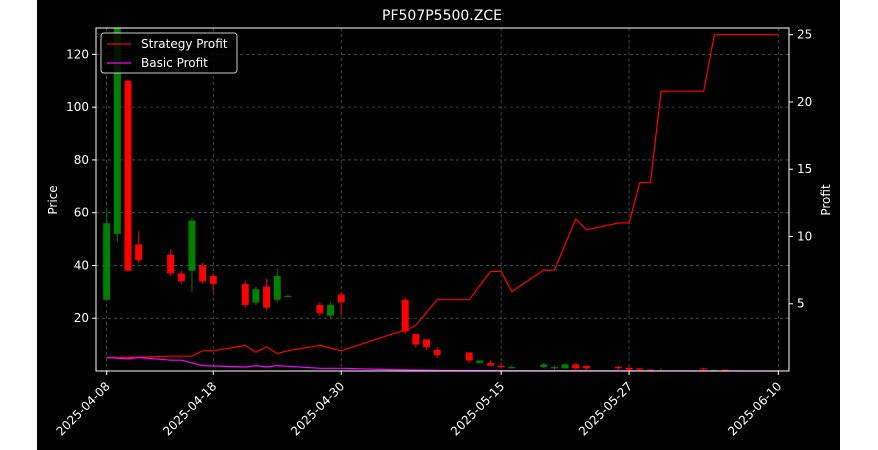 The width and height of the screenshot is (878, 450). Describe the element at coordinates (81, 186) in the screenshot. I see `left-axis-ticks: 20 40 60 80 100 120` at that location.